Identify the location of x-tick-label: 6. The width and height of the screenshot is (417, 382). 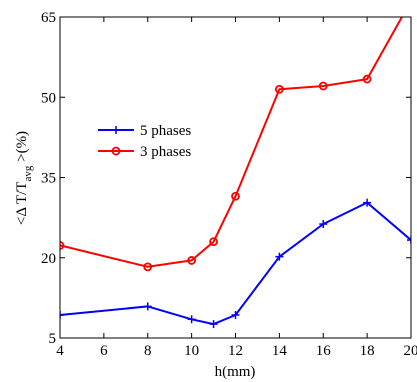
(104, 351).